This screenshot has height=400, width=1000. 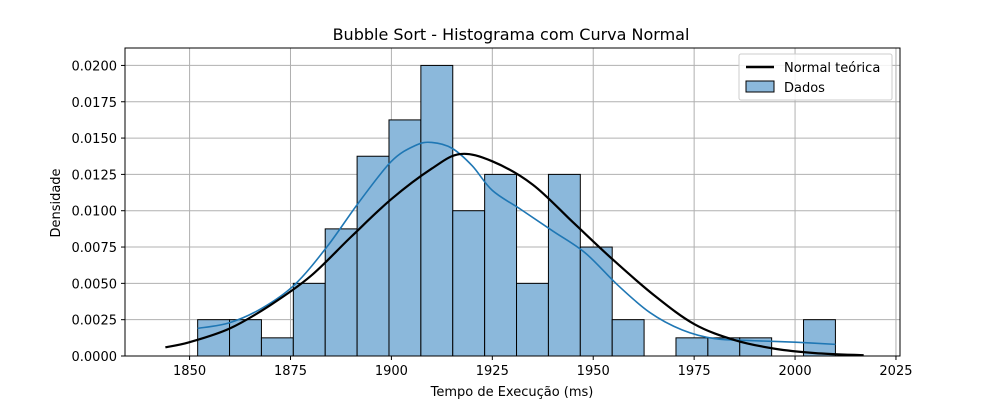 What do you see at coordinates (95, 284) in the screenshot?
I see `y-tick-label: 0.0050` at bounding box center [95, 284].